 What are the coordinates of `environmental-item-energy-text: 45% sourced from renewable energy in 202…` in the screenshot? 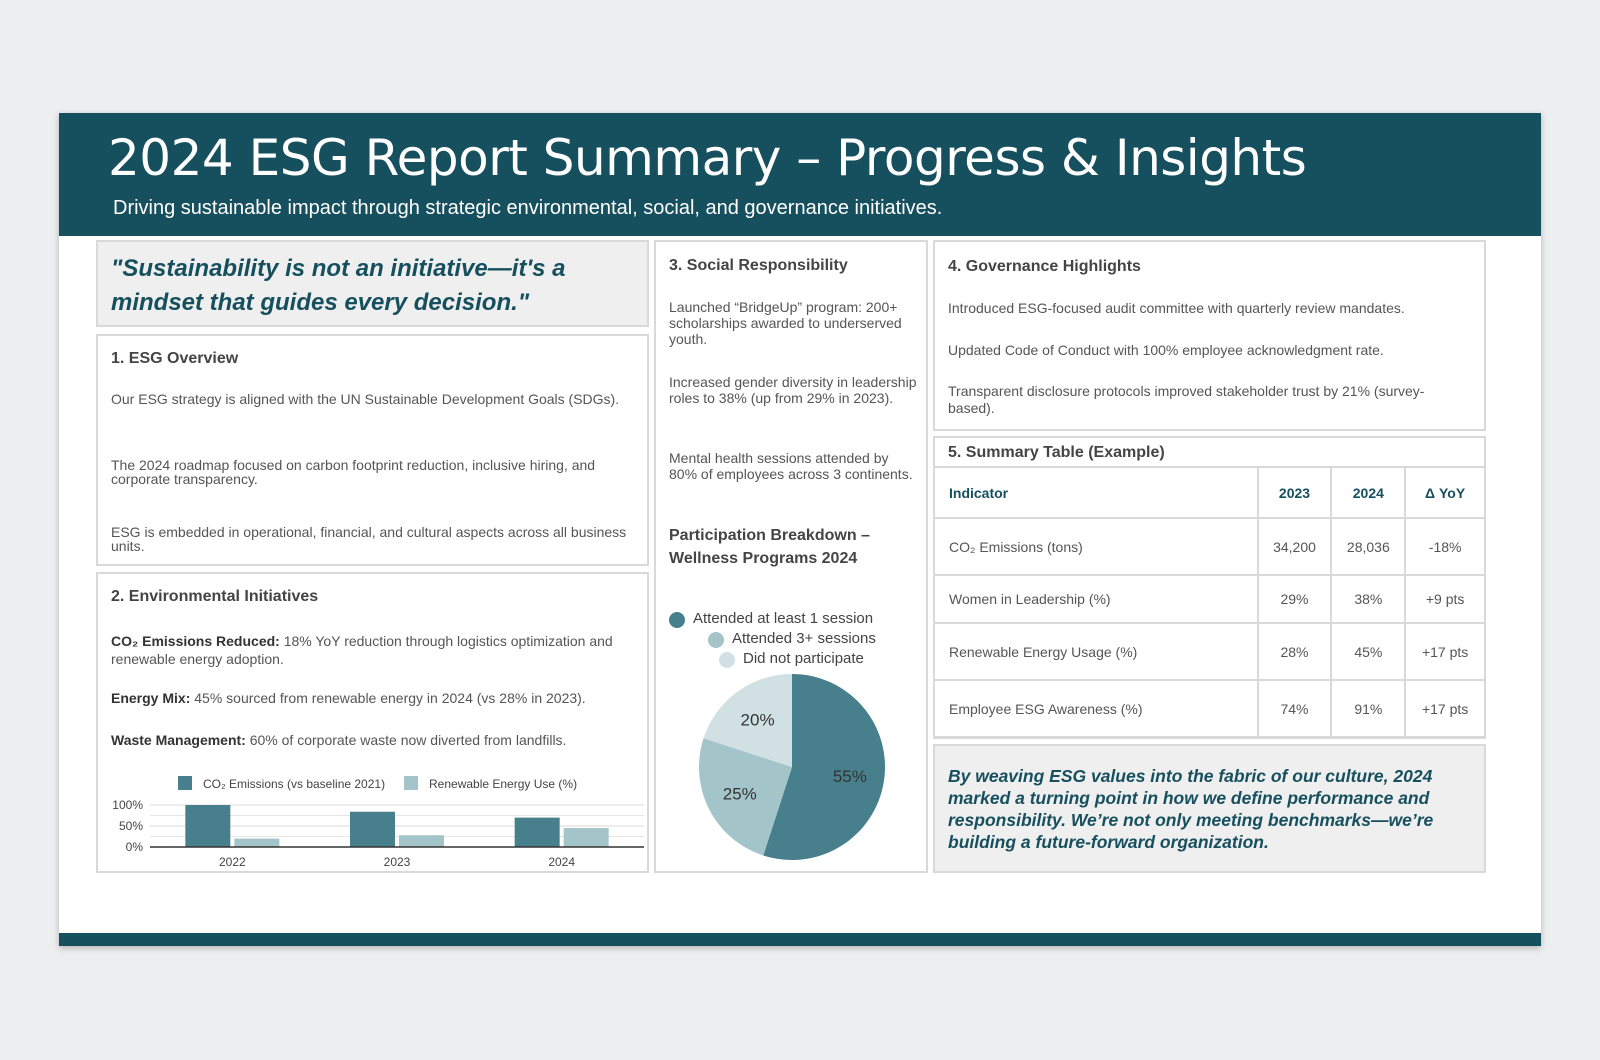 It's located at (388, 698).